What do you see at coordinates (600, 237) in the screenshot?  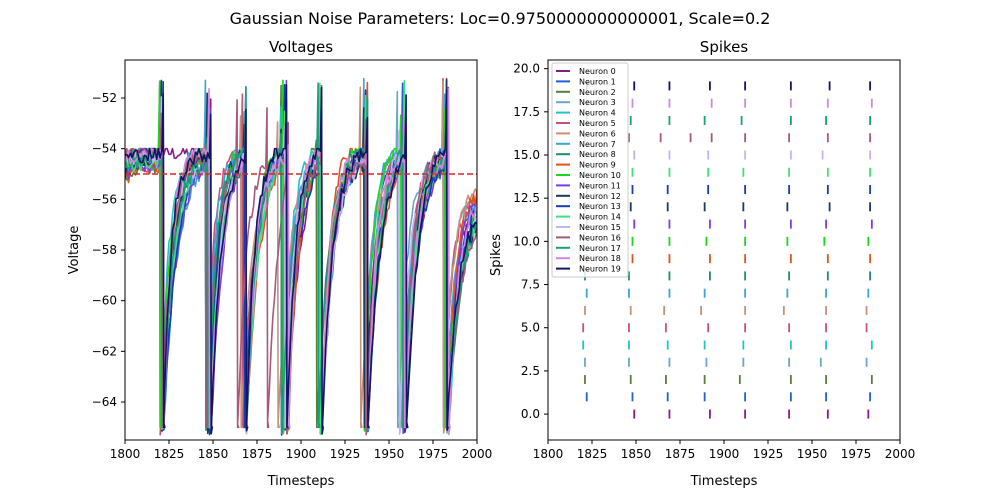 I see `legend-label-neuron-16: Neuron 16` at bounding box center [600, 237].